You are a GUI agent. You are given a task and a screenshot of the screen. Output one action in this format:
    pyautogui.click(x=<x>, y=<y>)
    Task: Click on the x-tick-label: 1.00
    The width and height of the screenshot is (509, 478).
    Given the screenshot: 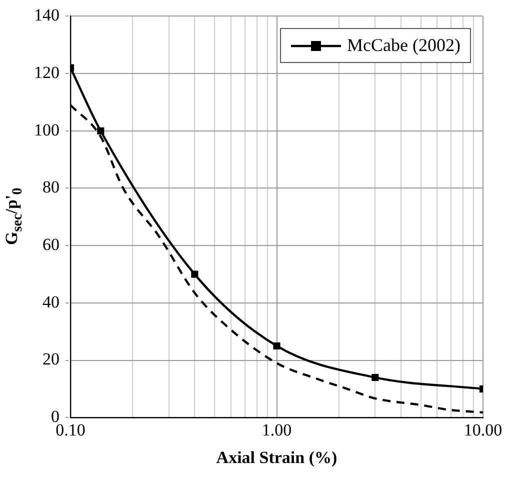 What is the action you would take?
    pyautogui.click(x=277, y=430)
    